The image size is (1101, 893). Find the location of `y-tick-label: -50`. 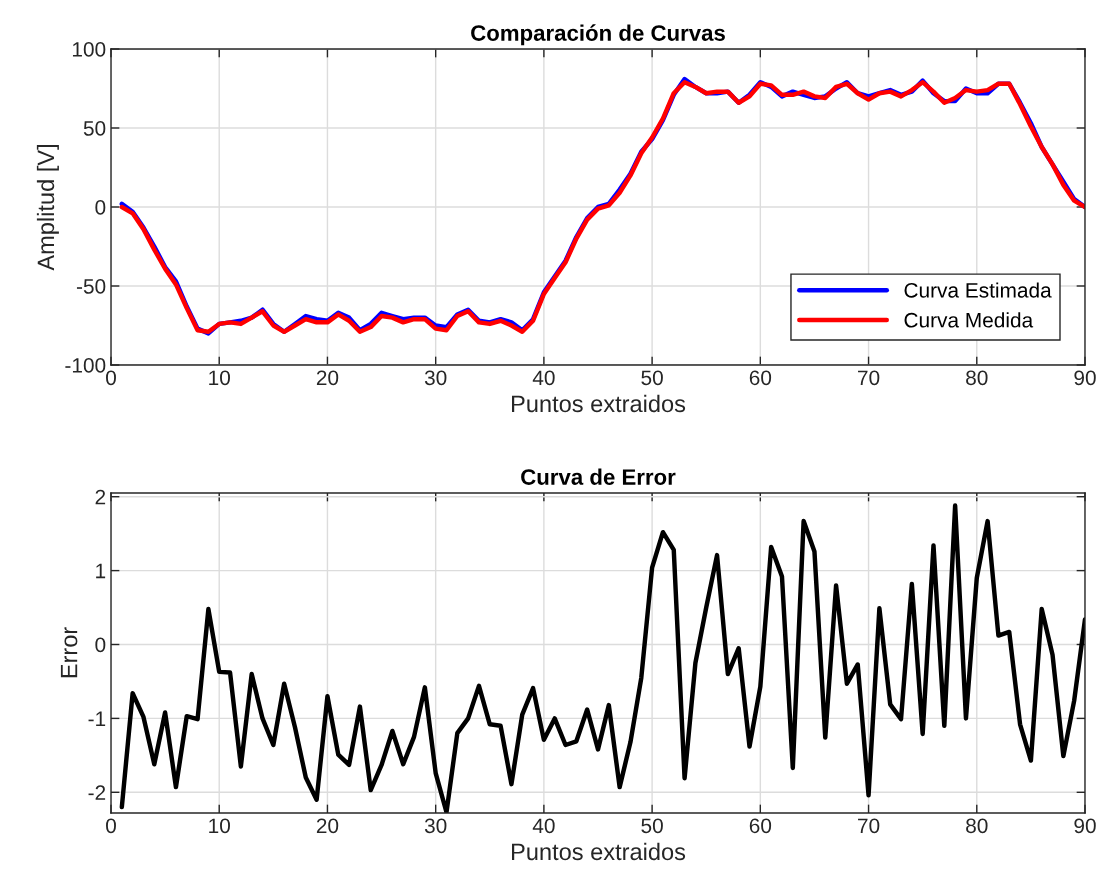

y-tick-label: -50 is located at coordinates (91, 286).